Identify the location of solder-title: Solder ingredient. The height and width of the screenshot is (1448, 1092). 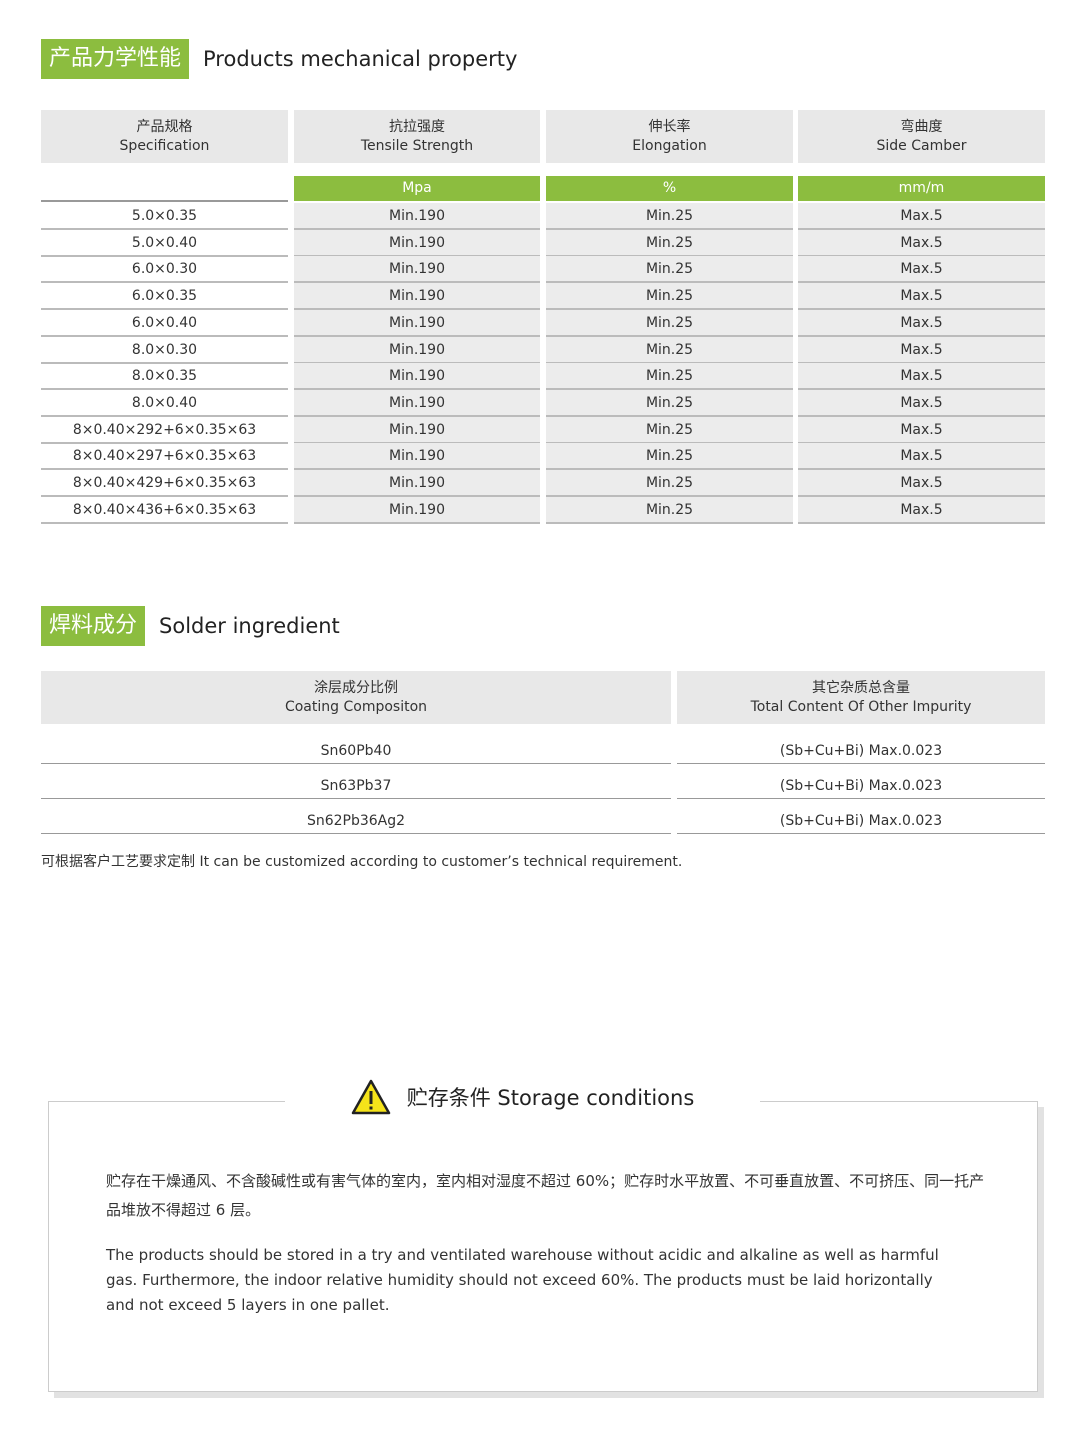
(249, 626).